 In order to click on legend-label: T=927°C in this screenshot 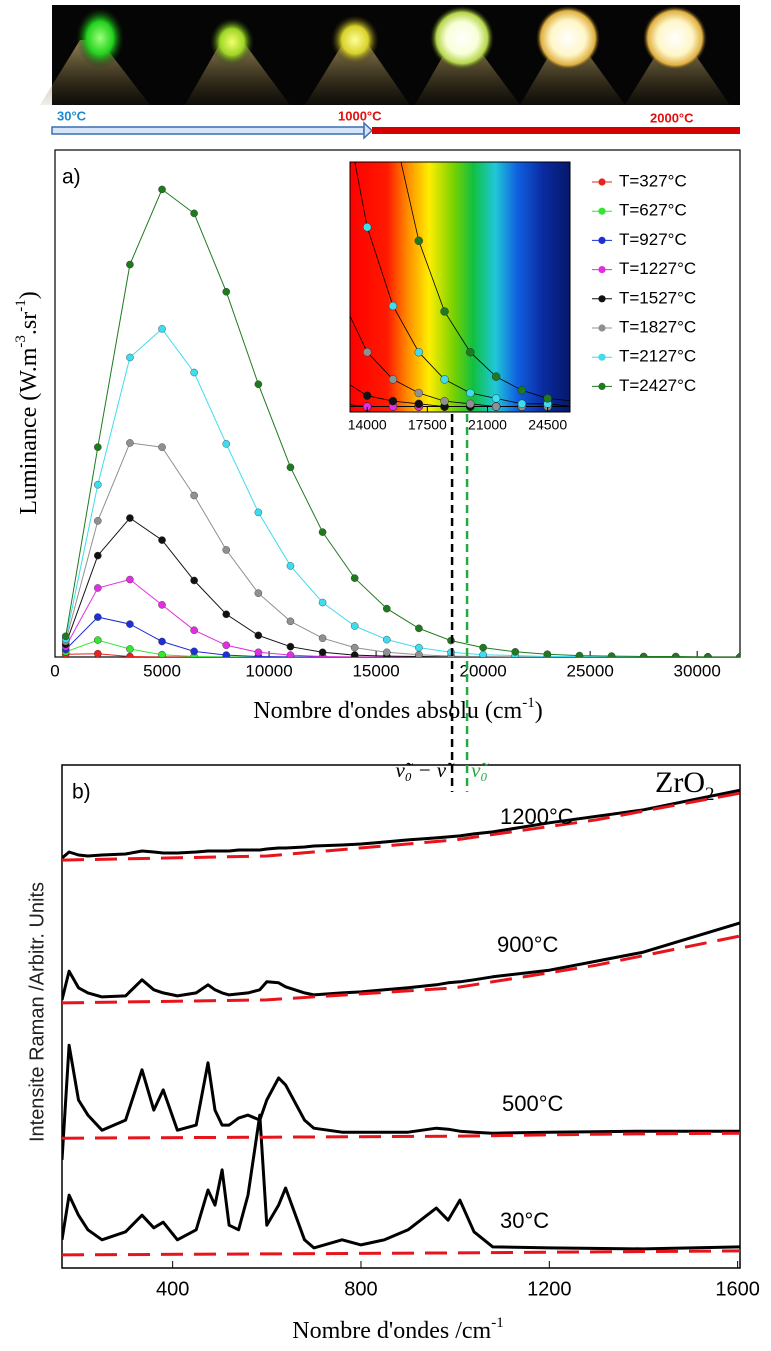, I will do `click(653, 239)`.